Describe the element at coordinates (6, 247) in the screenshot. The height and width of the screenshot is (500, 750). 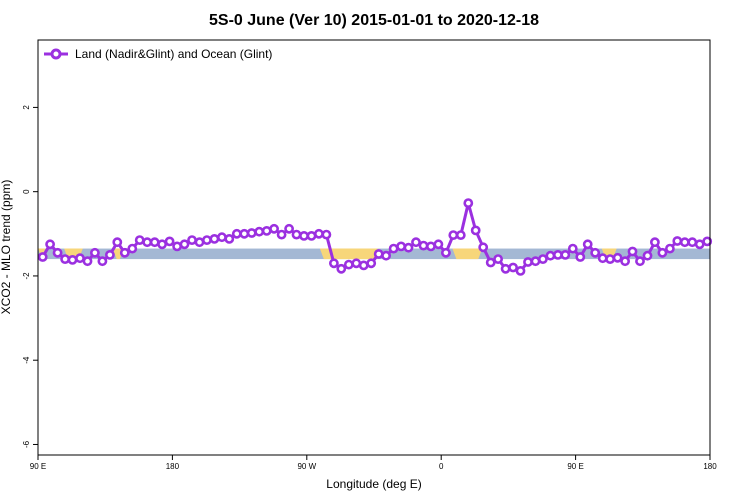
I see `y-axis-label: XCO2 - MLO trend (ppm)` at that location.